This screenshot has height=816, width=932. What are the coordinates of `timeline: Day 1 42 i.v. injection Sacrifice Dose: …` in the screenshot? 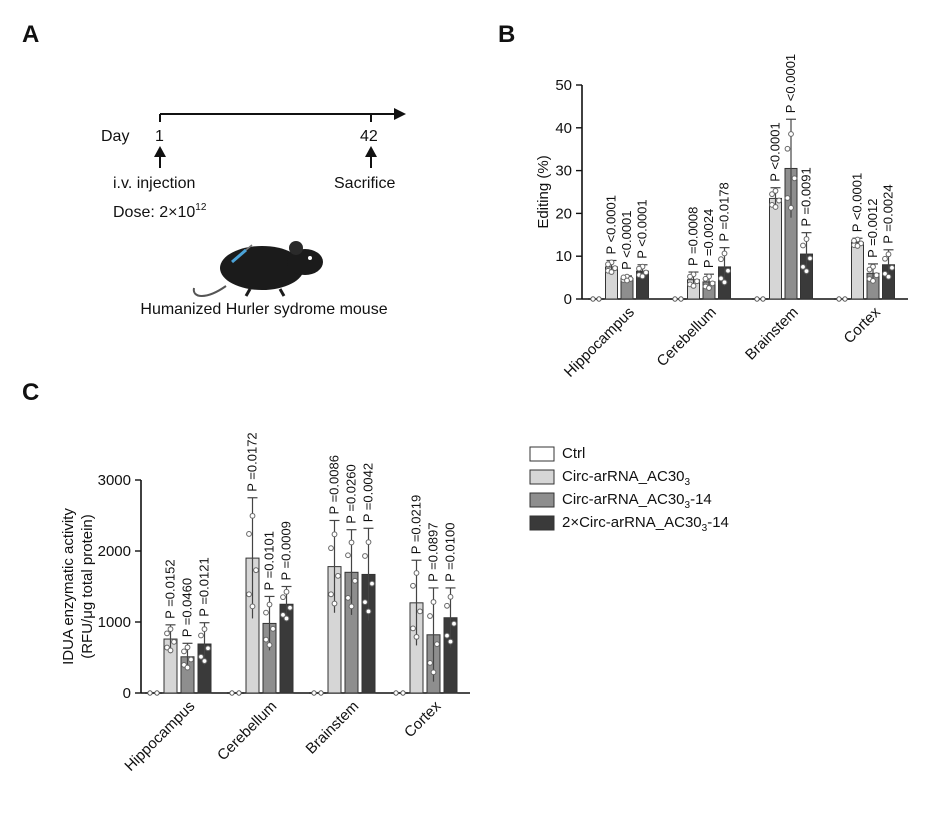 It's located at (253, 164).